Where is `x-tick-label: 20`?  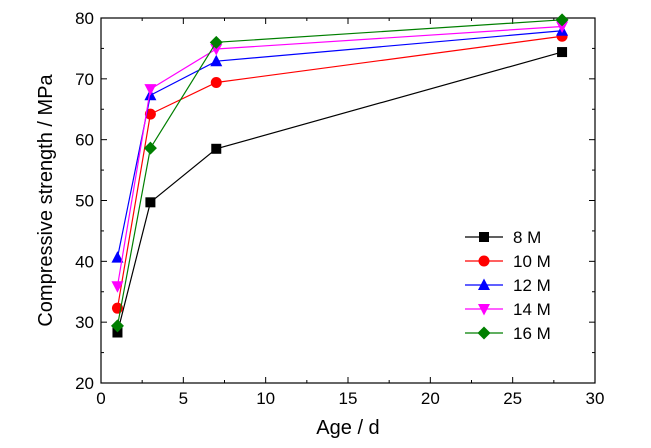 x-tick-label: 20 is located at coordinates (430, 398).